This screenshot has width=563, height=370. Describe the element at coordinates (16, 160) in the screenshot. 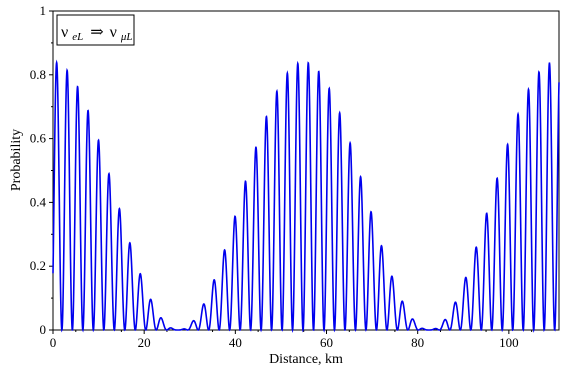

I see `y-axis-title: Probability` at that location.